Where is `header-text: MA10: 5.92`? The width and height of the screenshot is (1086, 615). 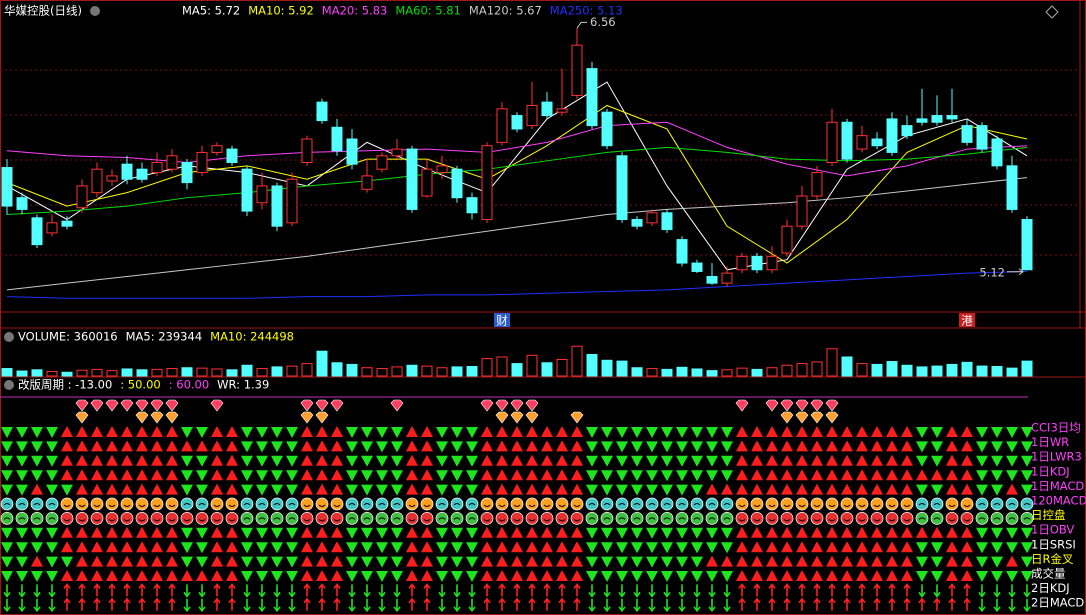
header-text: MA10: 5.92 is located at coordinates (281, 11).